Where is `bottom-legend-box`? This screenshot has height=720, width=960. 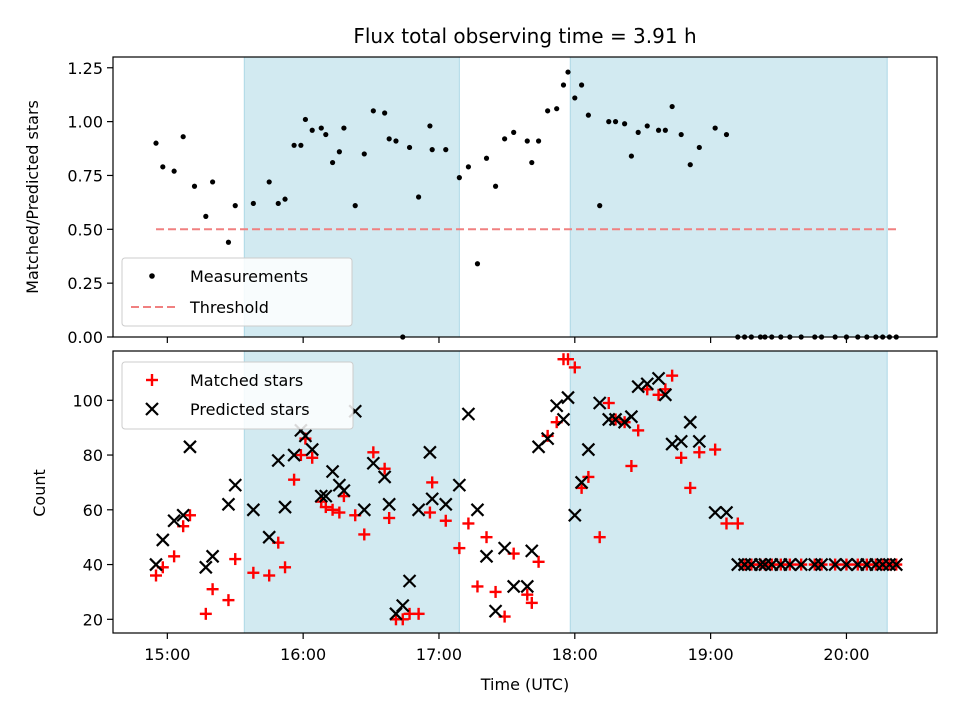
bottom-legend-box is located at coordinates (237, 395).